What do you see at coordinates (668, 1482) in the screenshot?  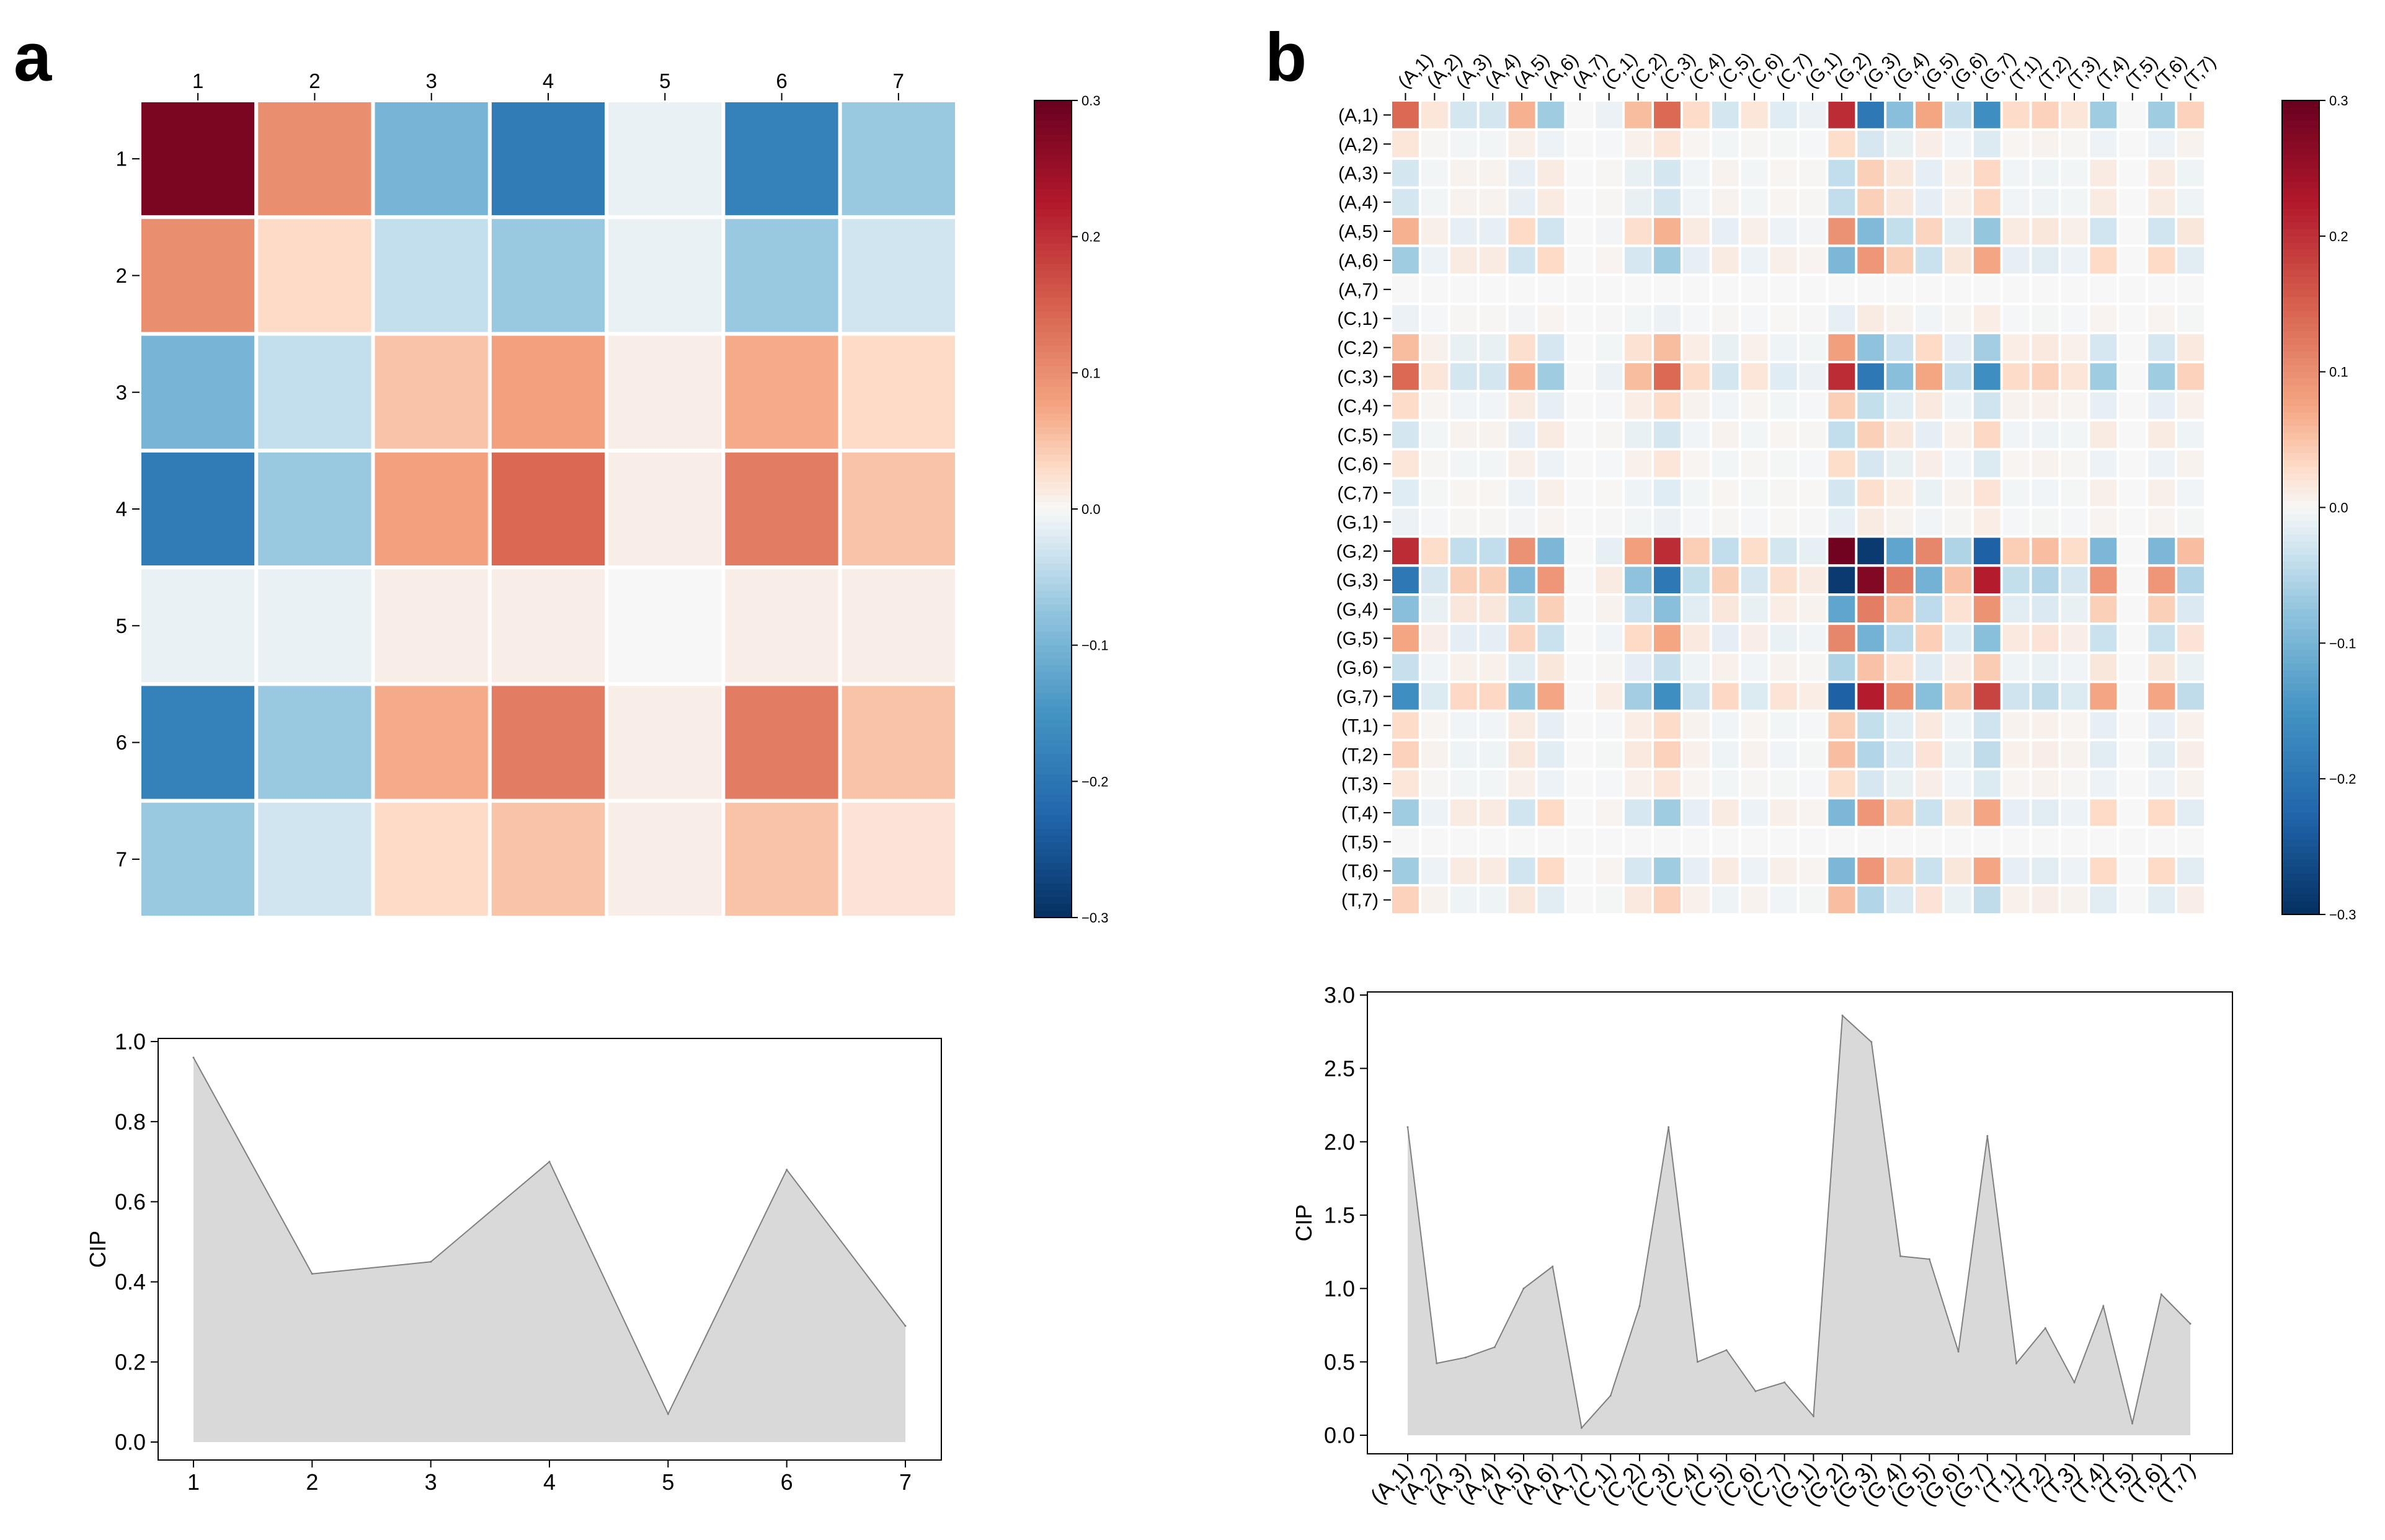 I see `x-tick-label: 5` at bounding box center [668, 1482].